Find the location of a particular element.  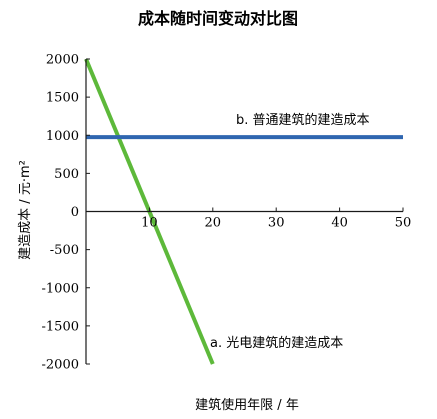

x-axis-label: 建筑使用年限 / 年 is located at coordinates (247, 405).